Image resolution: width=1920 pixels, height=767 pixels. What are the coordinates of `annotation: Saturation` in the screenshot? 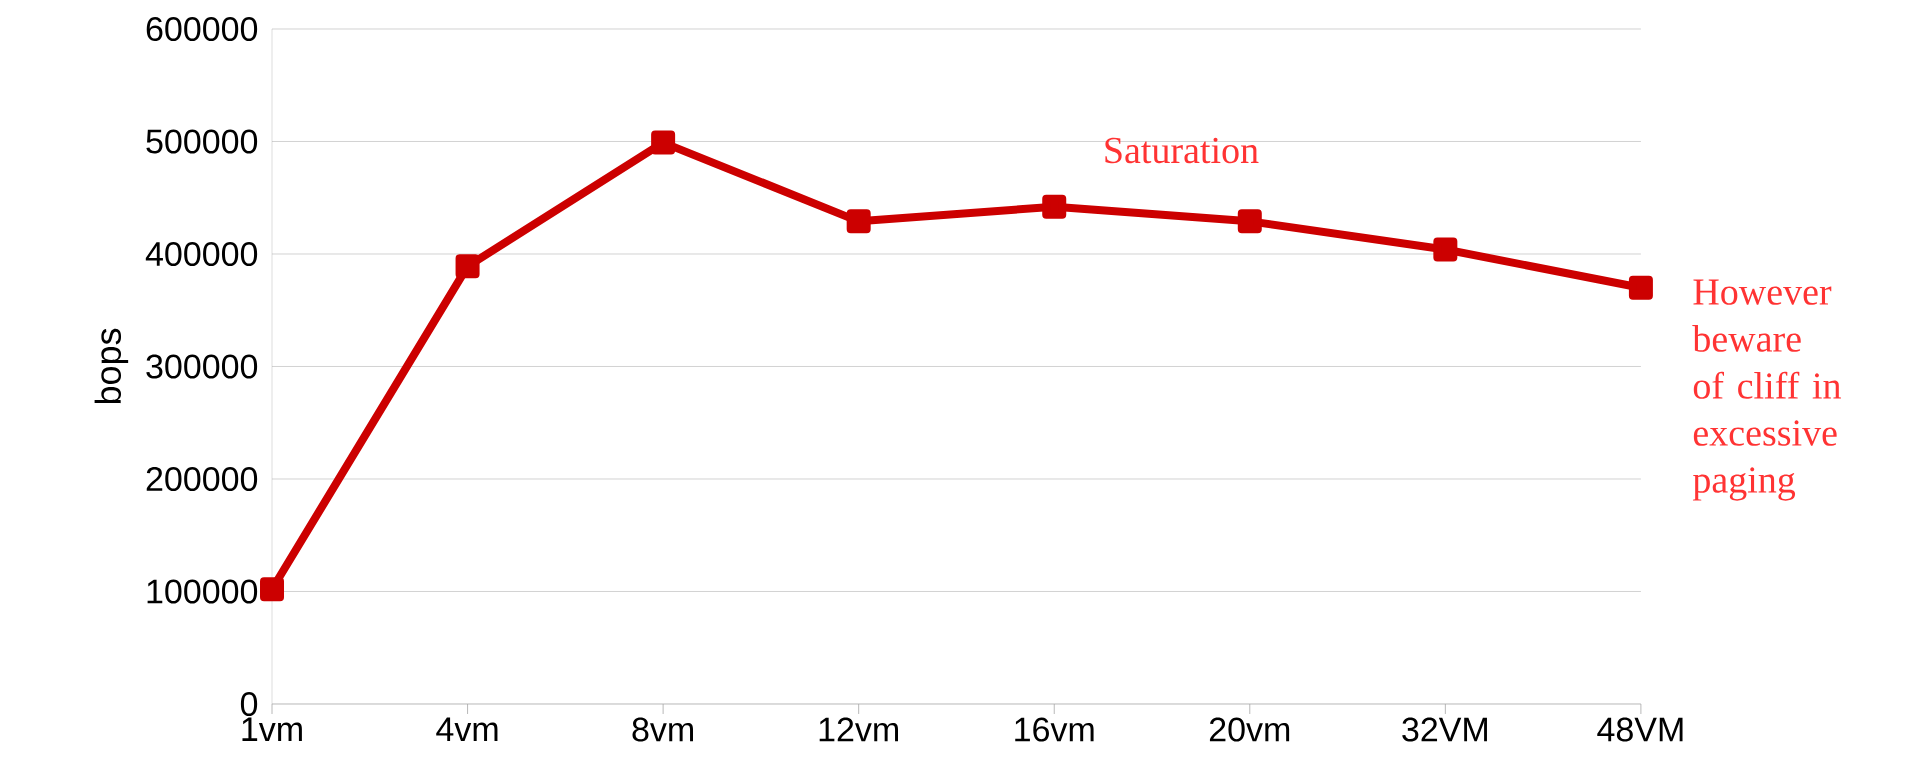 It's located at (1182, 150).